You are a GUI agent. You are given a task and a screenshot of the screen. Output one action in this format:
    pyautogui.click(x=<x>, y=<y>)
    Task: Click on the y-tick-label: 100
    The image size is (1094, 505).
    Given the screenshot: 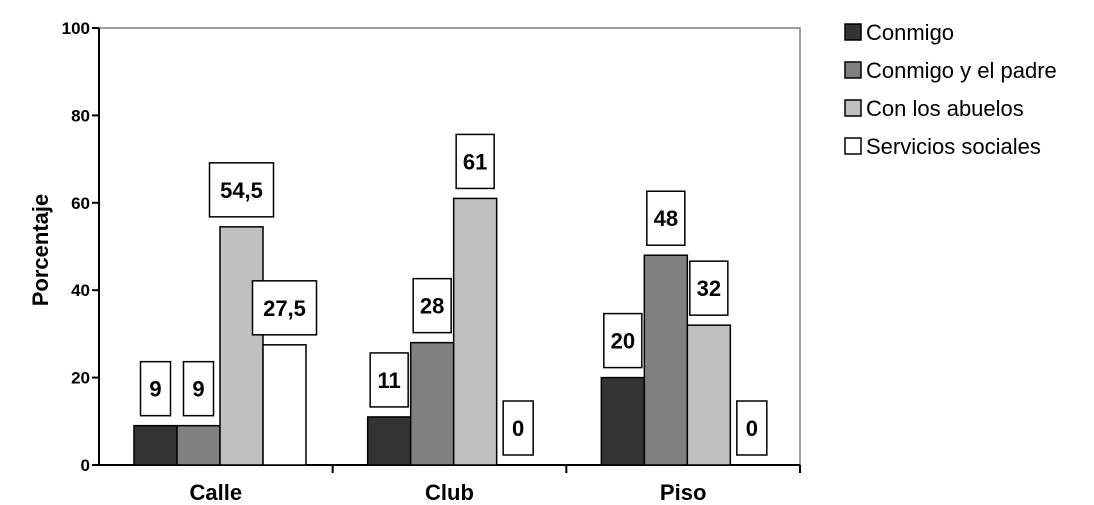 What is the action you would take?
    pyautogui.click(x=76, y=28)
    